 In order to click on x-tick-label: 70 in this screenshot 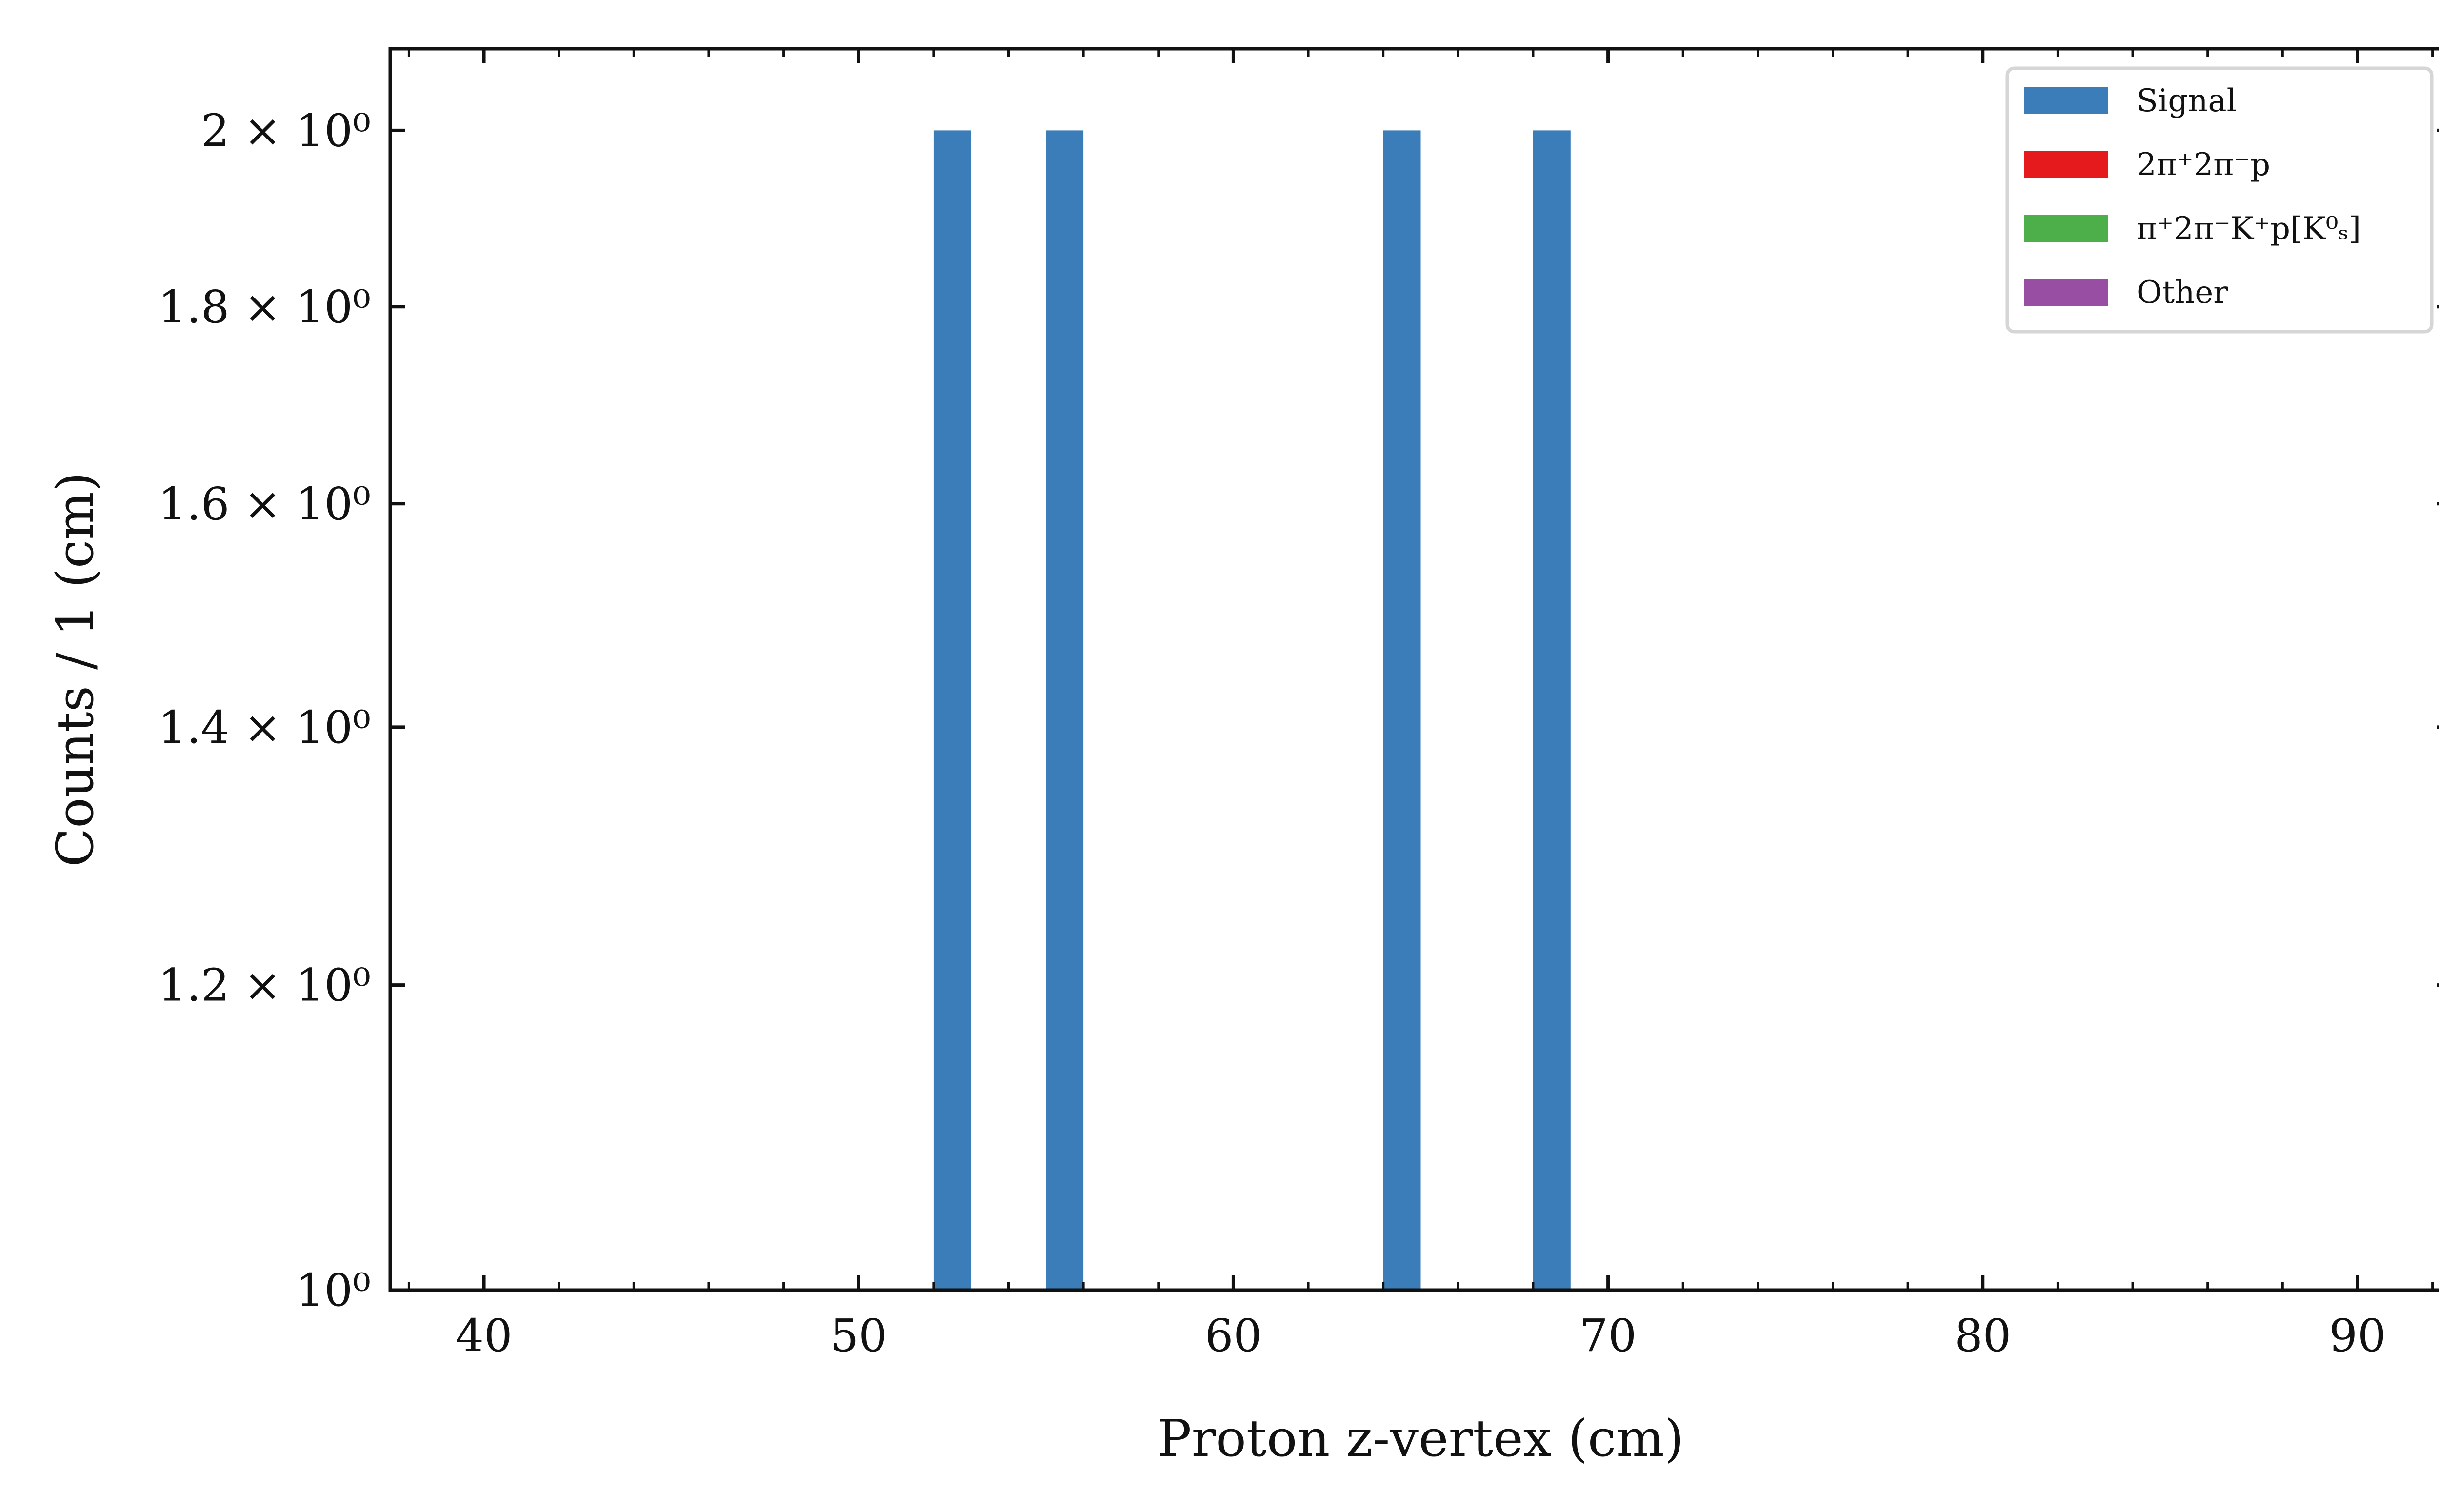, I will do `click(1608, 1336)`.